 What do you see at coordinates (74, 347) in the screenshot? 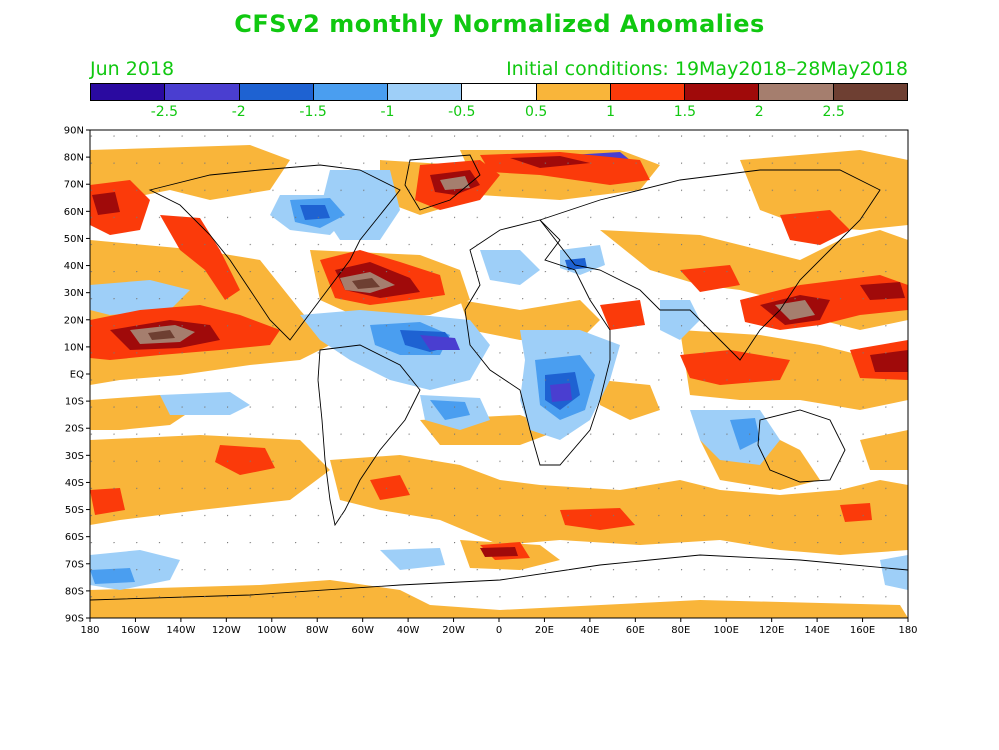
I see `lat-label: 10N` at bounding box center [74, 347].